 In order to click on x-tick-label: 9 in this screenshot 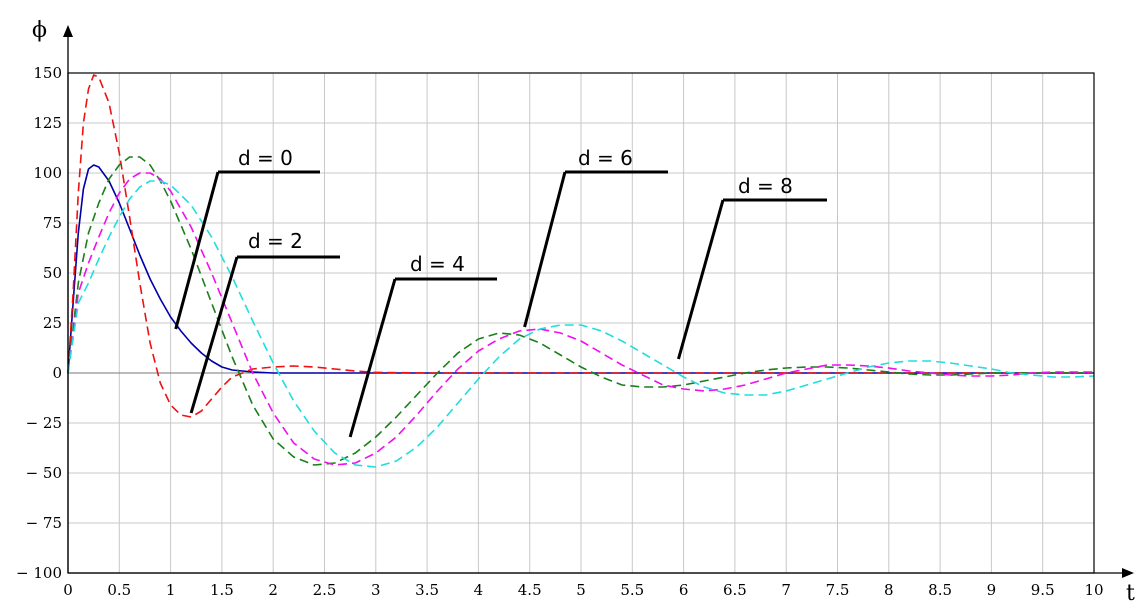, I will do `click(992, 590)`.